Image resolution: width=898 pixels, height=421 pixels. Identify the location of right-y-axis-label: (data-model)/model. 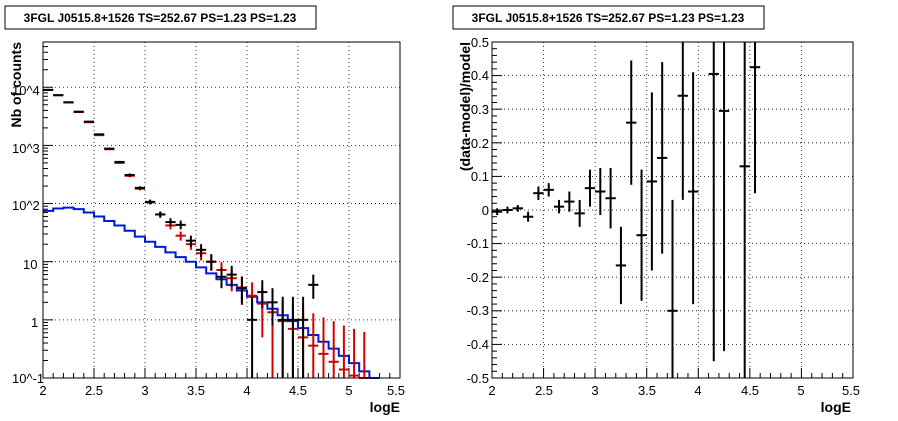
(465, 106).